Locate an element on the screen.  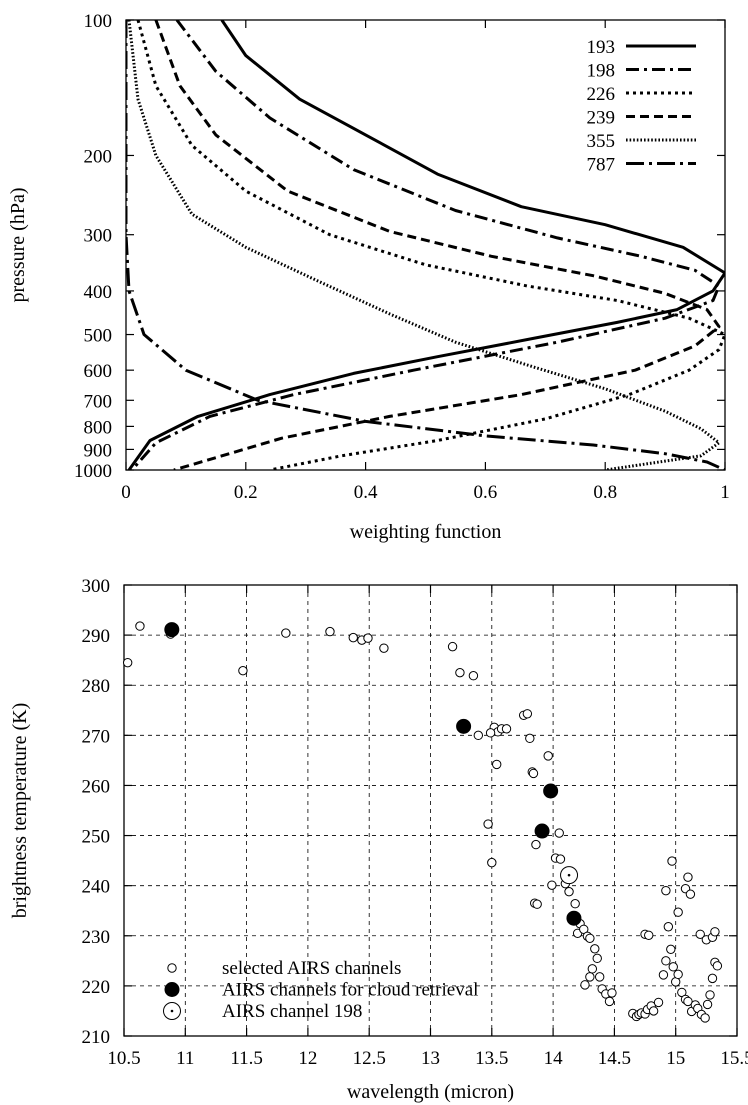
legend-label-198: 198 is located at coordinates (601, 71).